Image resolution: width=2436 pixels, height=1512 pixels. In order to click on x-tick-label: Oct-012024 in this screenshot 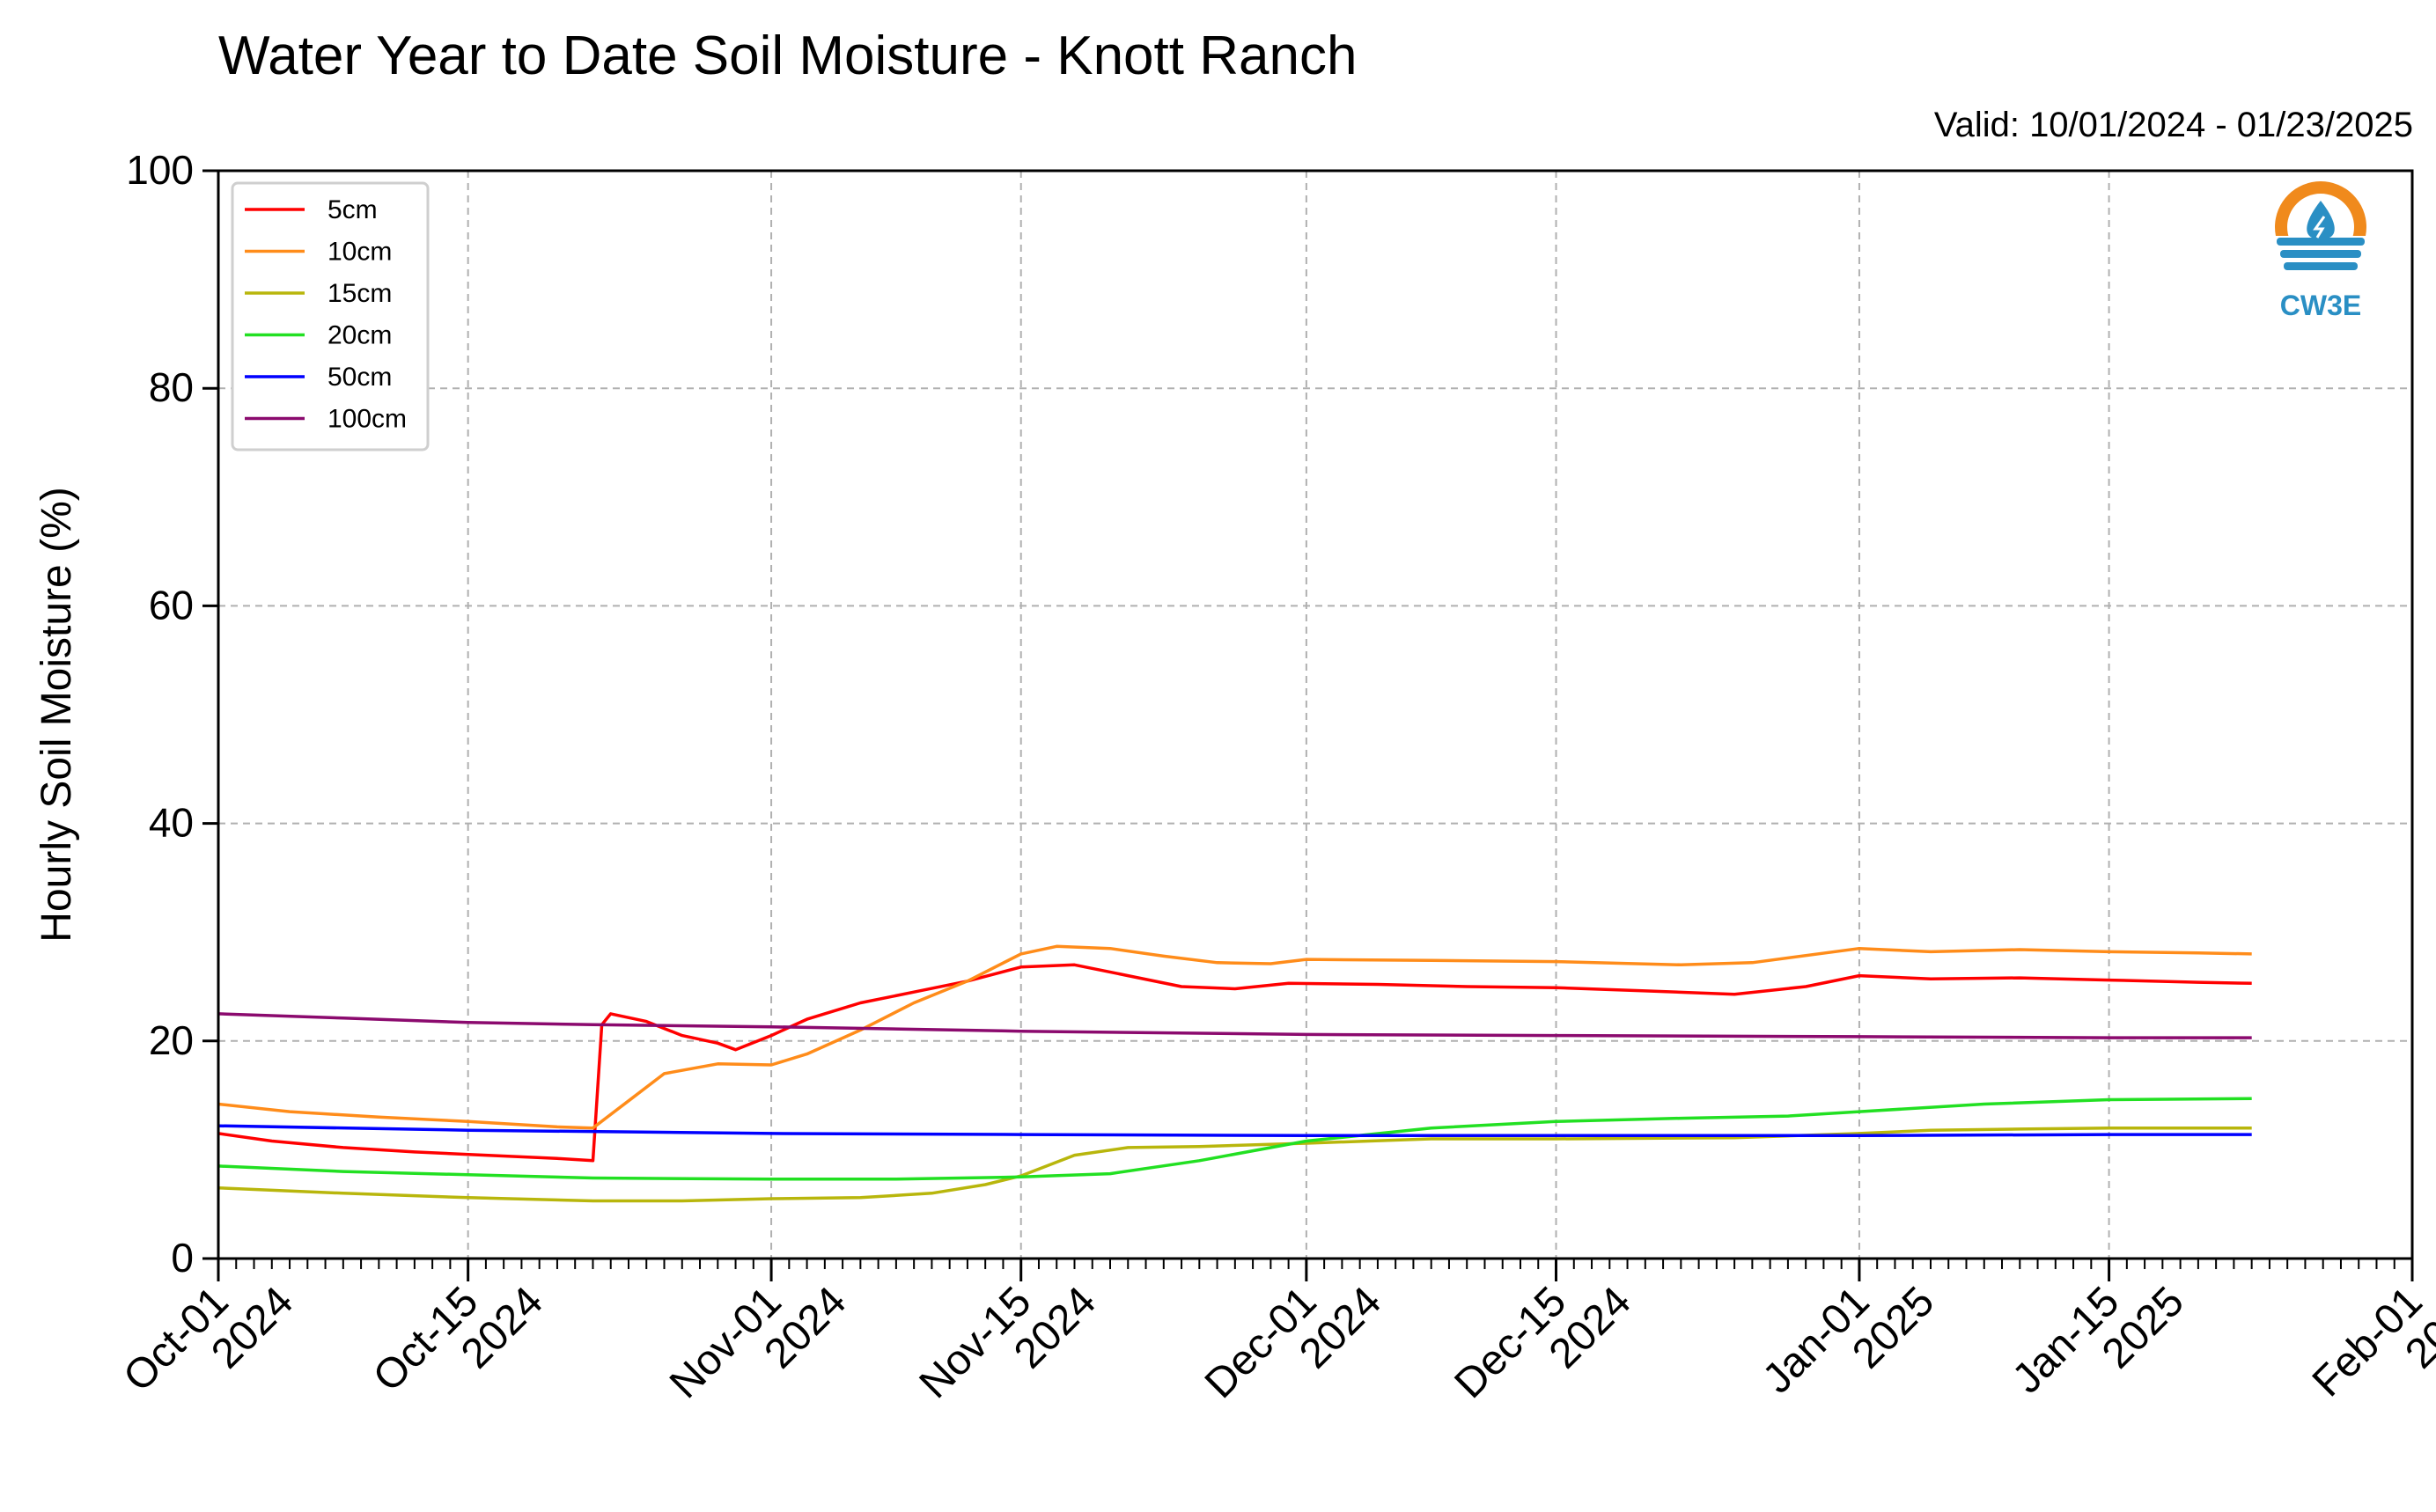, I will do `click(208, 1340)`.